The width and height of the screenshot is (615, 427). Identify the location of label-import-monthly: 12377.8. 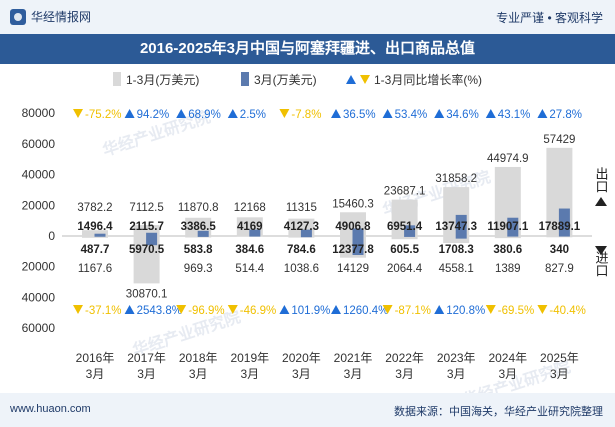
(353, 250).